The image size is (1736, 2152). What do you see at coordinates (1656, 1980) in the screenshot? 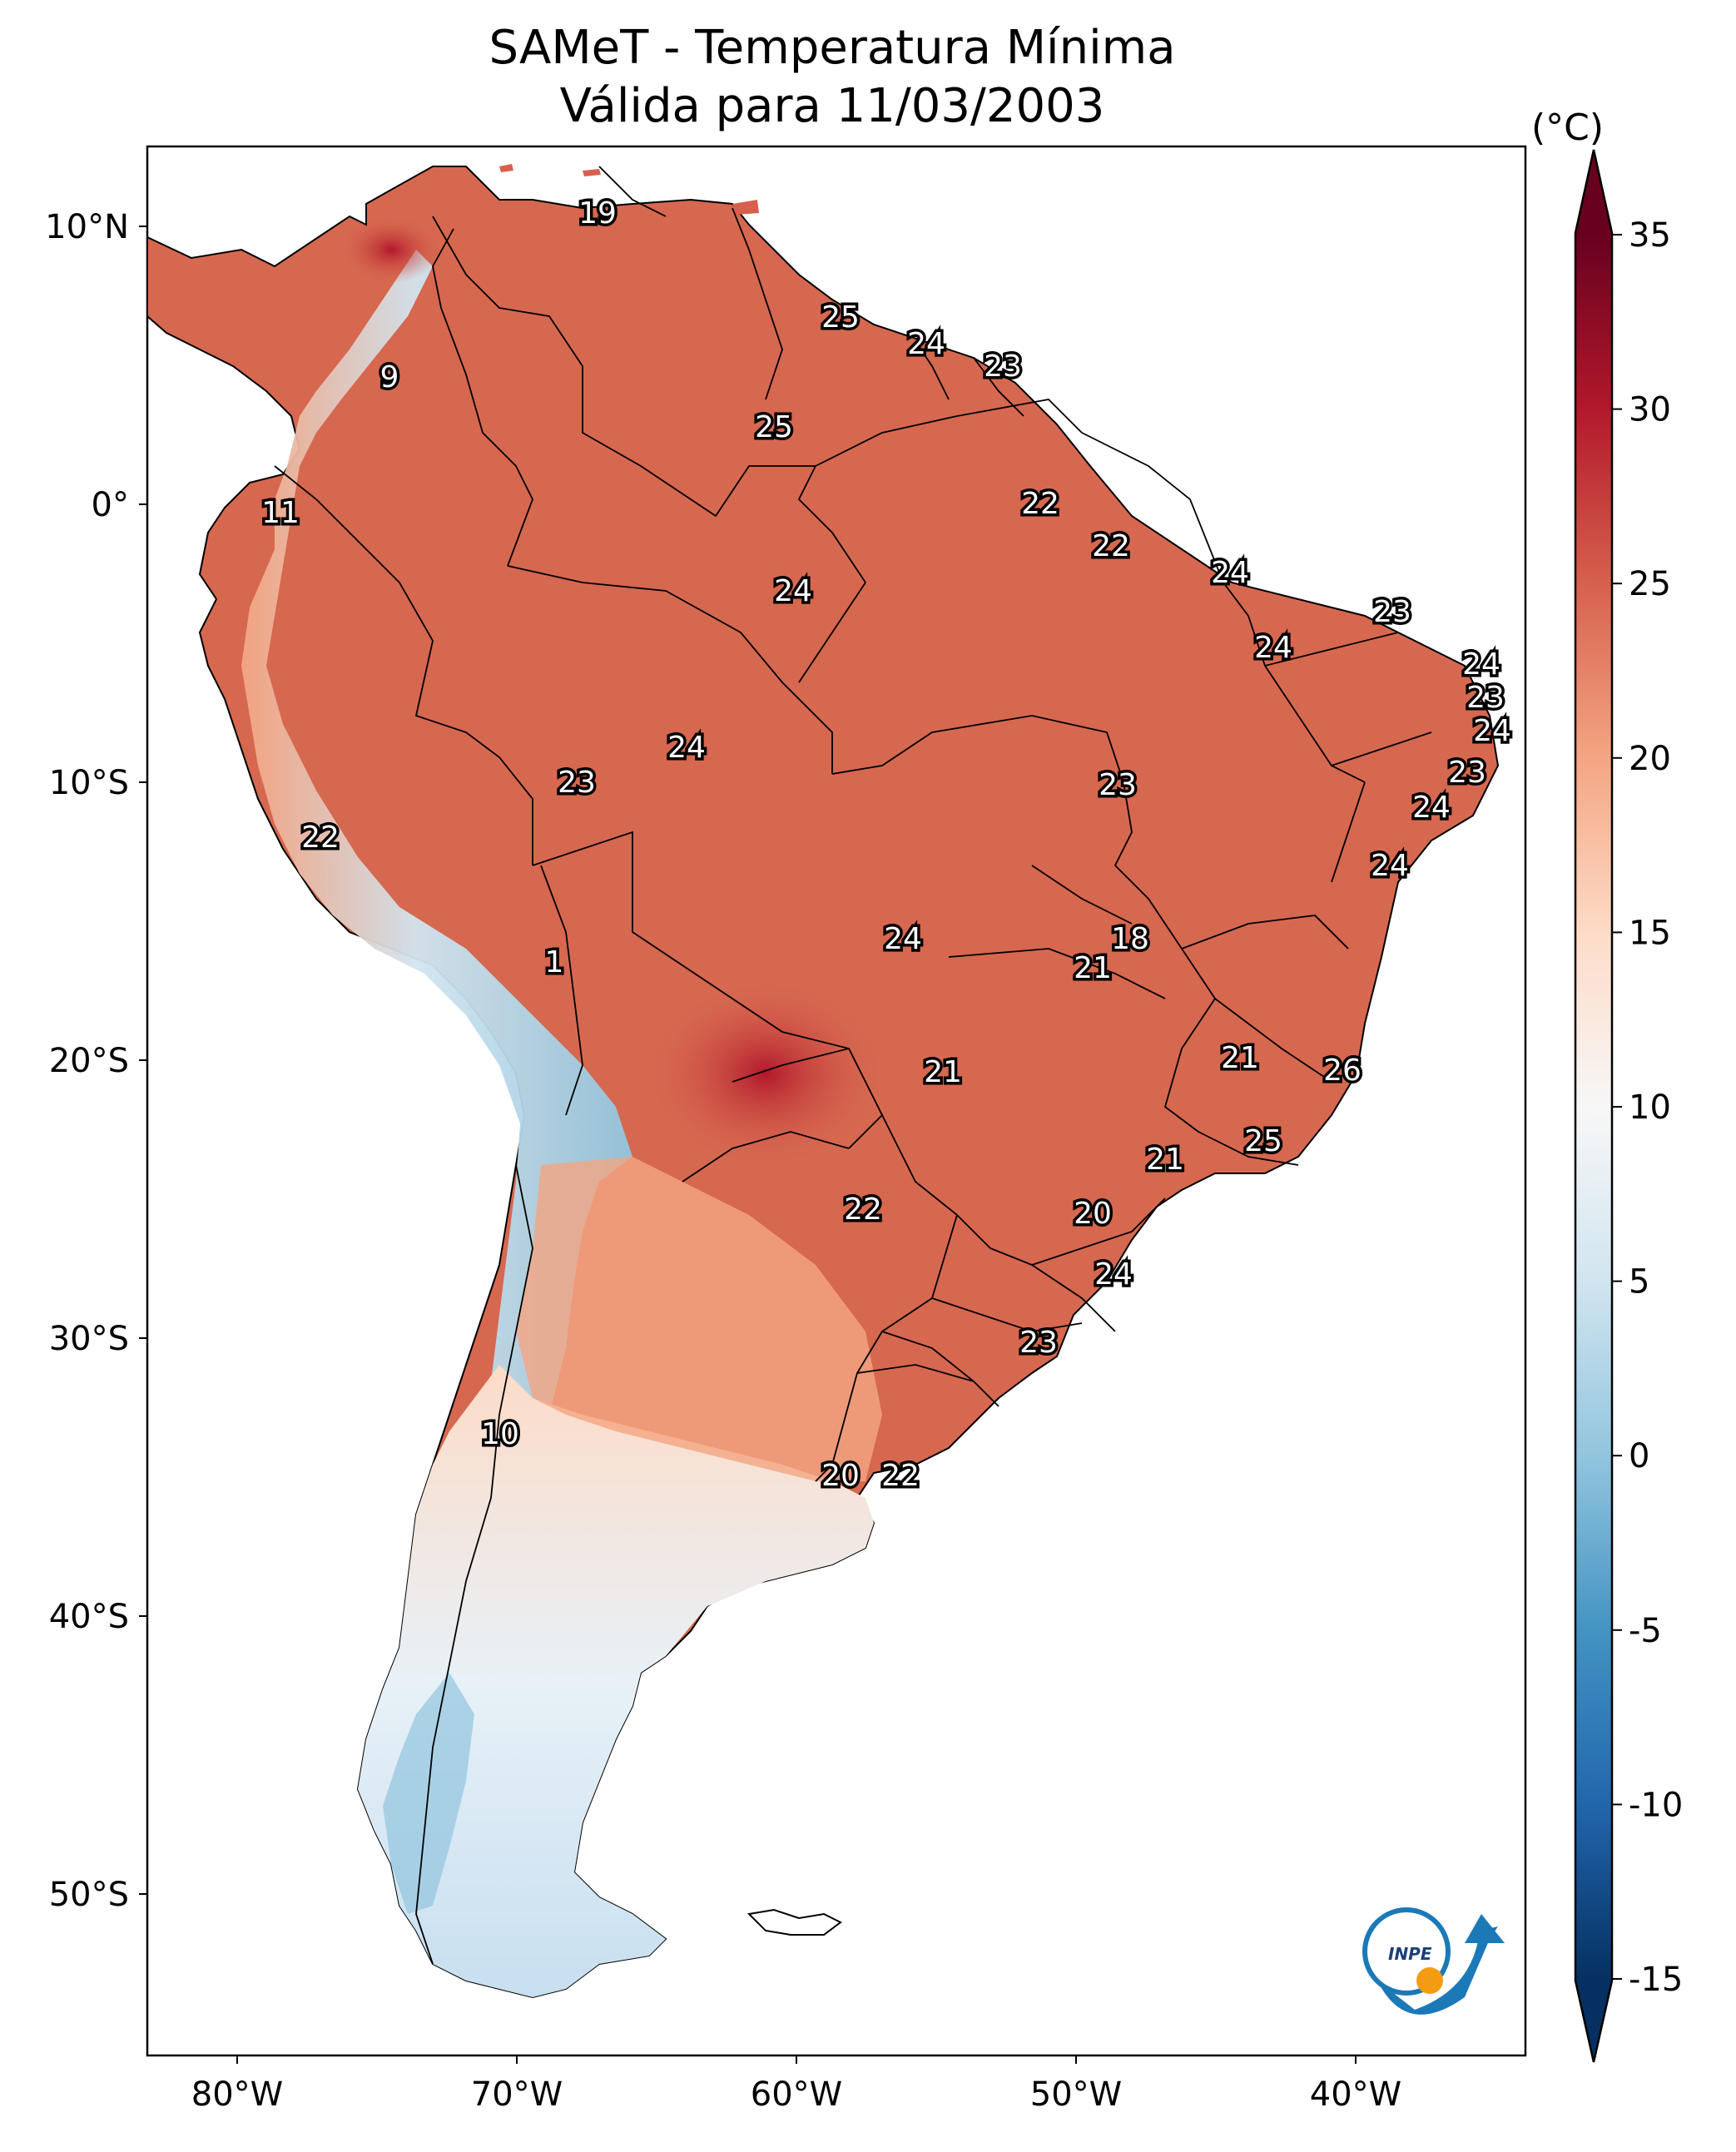
I see `colorbar-tick-label: -15` at bounding box center [1656, 1980].